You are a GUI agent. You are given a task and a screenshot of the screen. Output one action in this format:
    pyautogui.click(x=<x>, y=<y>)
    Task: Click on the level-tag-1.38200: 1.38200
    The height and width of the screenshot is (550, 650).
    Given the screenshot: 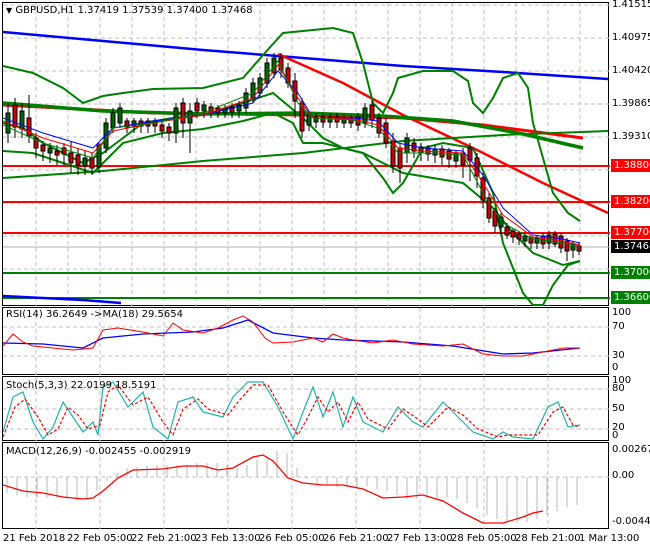 What is the action you would take?
    pyautogui.click(x=630, y=201)
    